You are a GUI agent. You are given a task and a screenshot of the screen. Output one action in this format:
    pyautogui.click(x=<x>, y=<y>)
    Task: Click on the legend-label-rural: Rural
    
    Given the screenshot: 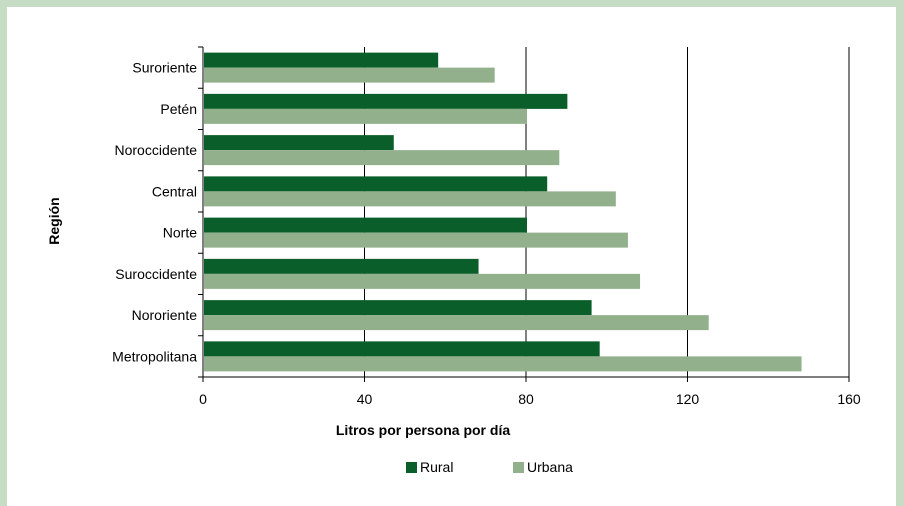 What is the action you would take?
    pyautogui.click(x=436, y=467)
    